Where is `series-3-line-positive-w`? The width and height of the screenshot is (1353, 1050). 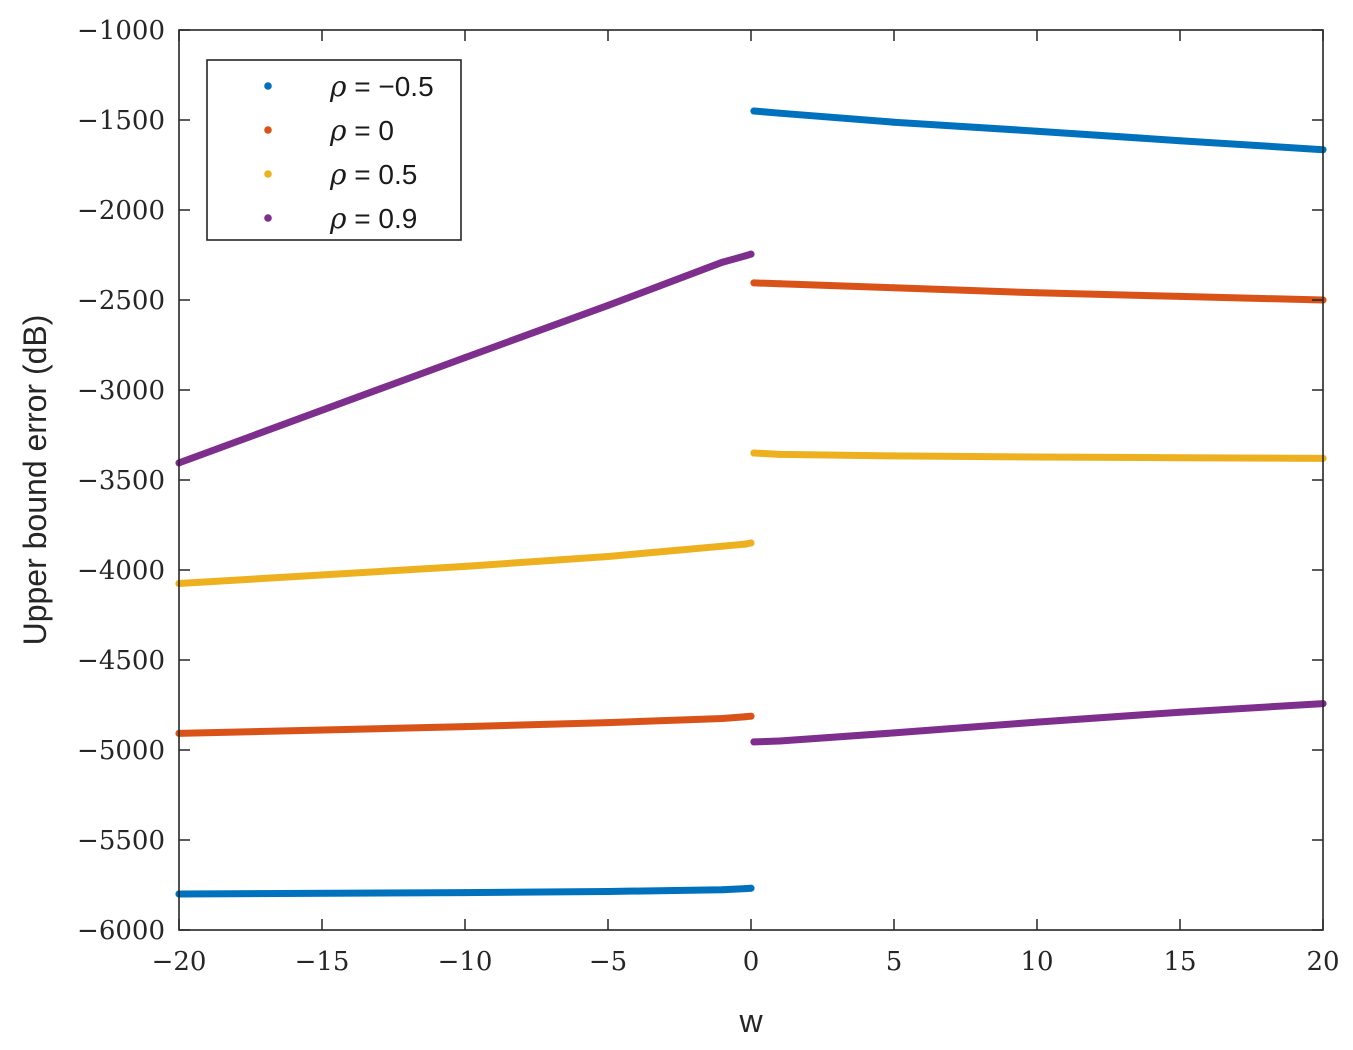
series-3-line-positive-w is located at coordinates (1038, 723).